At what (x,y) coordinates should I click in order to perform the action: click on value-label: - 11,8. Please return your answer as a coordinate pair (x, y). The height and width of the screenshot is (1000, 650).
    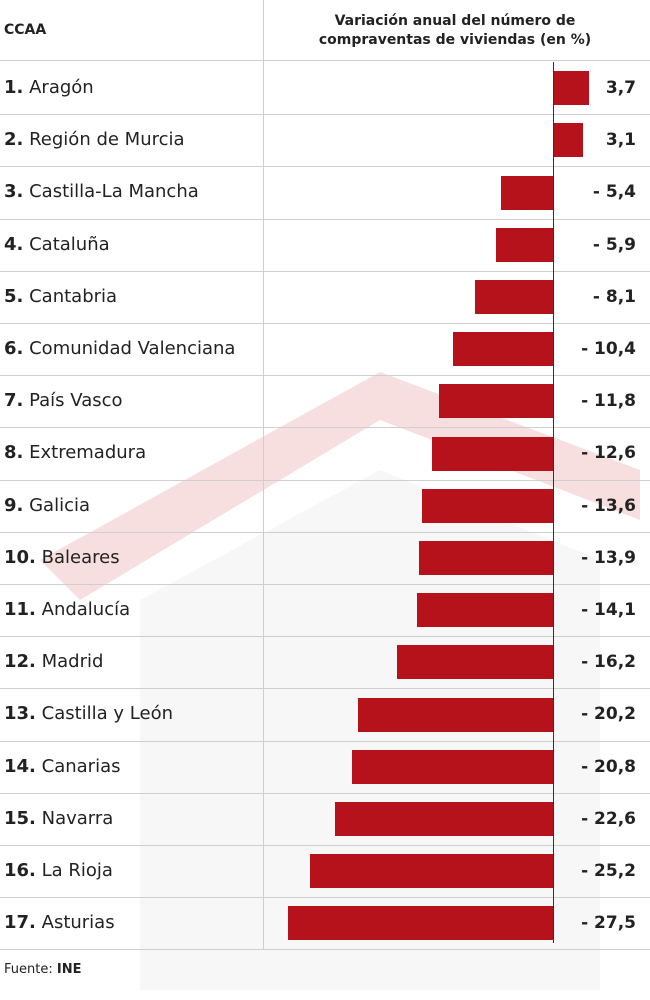
    Looking at the image, I should click on (608, 401).